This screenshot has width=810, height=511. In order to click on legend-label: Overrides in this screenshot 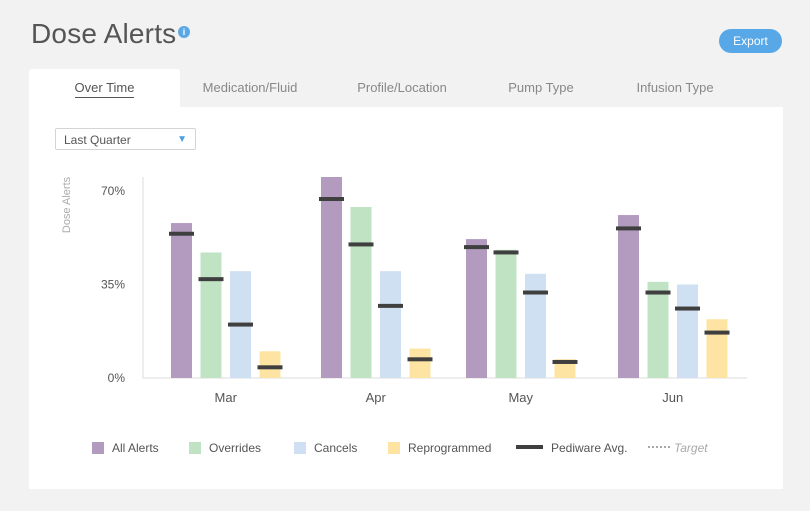, I will do `click(235, 448)`.